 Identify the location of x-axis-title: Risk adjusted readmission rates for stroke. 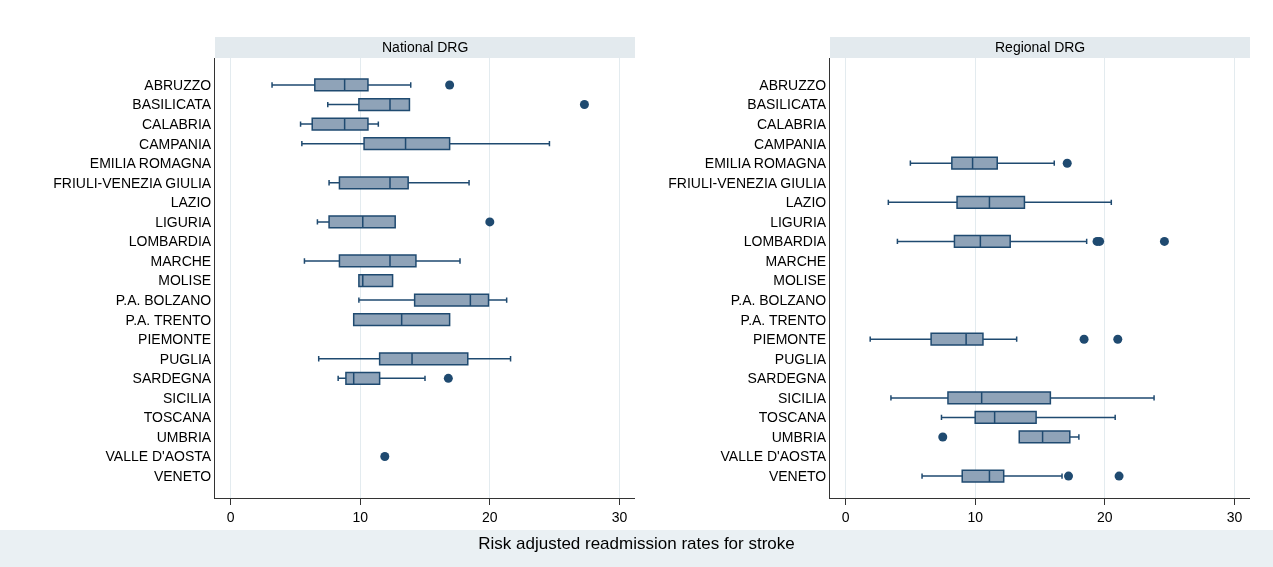
(636, 544).